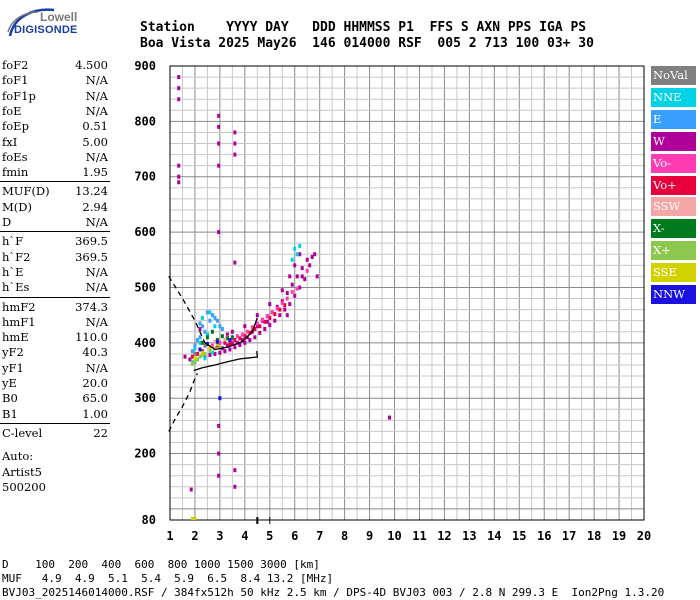 The image size is (700, 600). I want to click on param-label: foF1, so click(15, 80).